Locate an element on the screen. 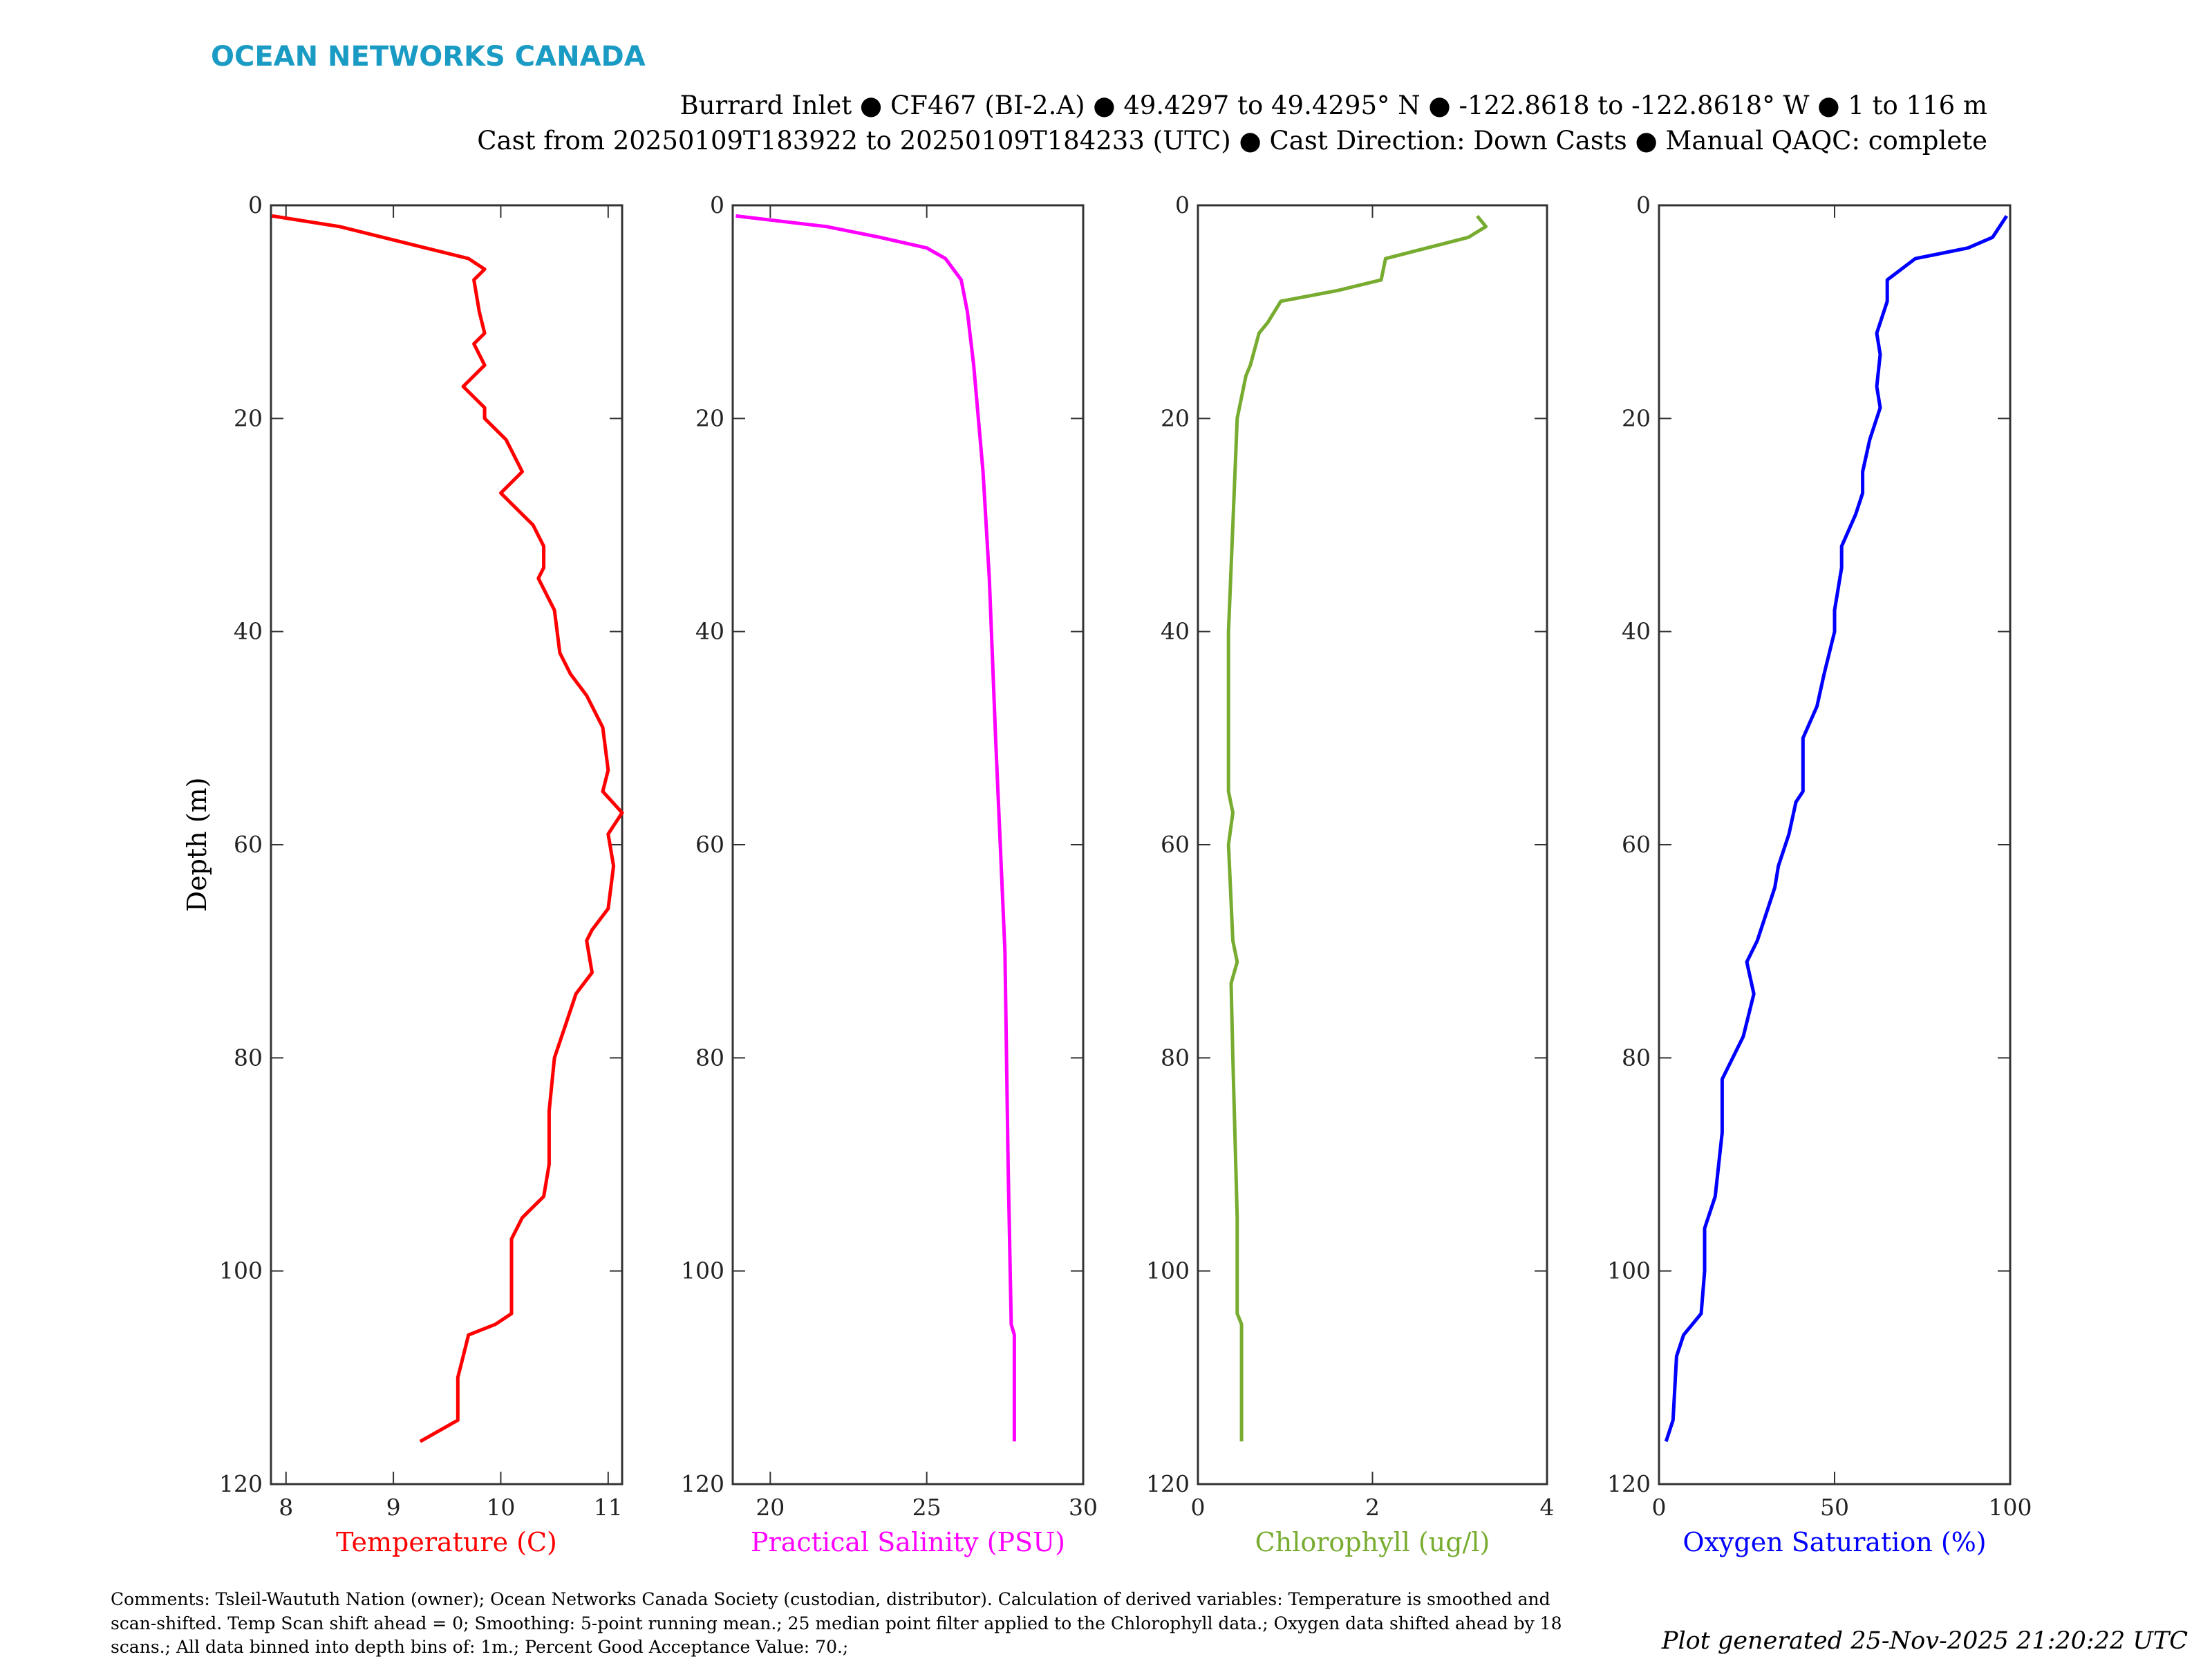  x-tick-label: 9 is located at coordinates (393, 1507).